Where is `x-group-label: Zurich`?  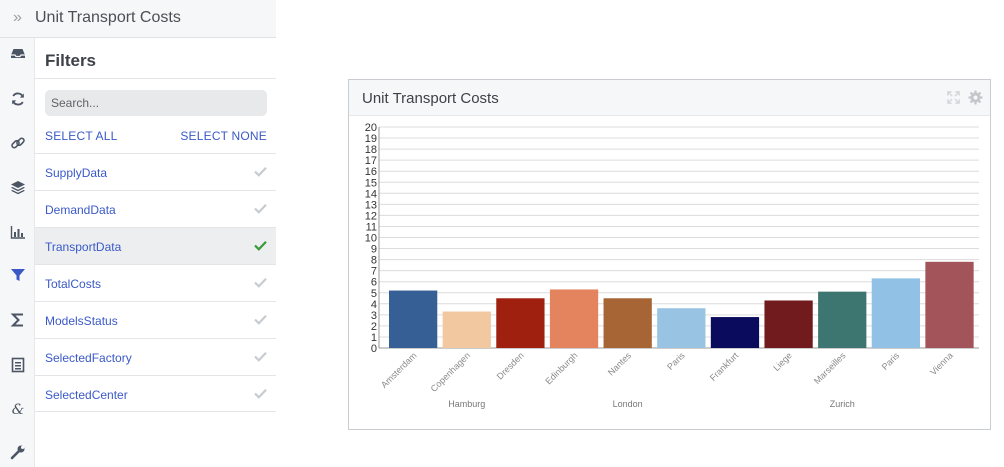 x-group-label: Zurich is located at coordinates (842, 404).